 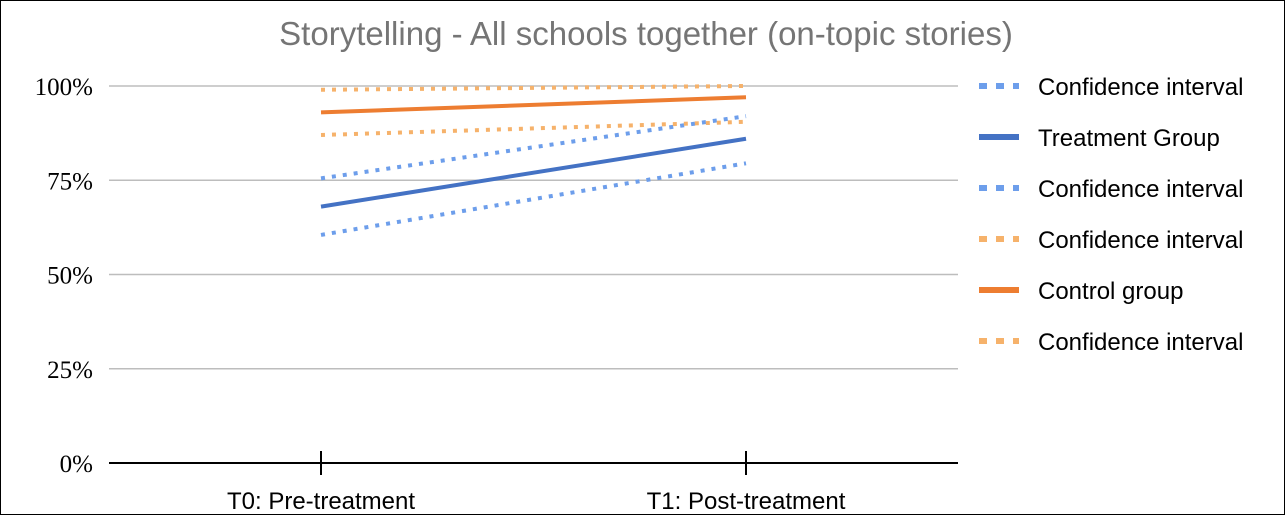 What do you see at coordinates (70, 276) in the screenshot?
I see `y-tick-label: 50%` at bounding box center [70, 276].